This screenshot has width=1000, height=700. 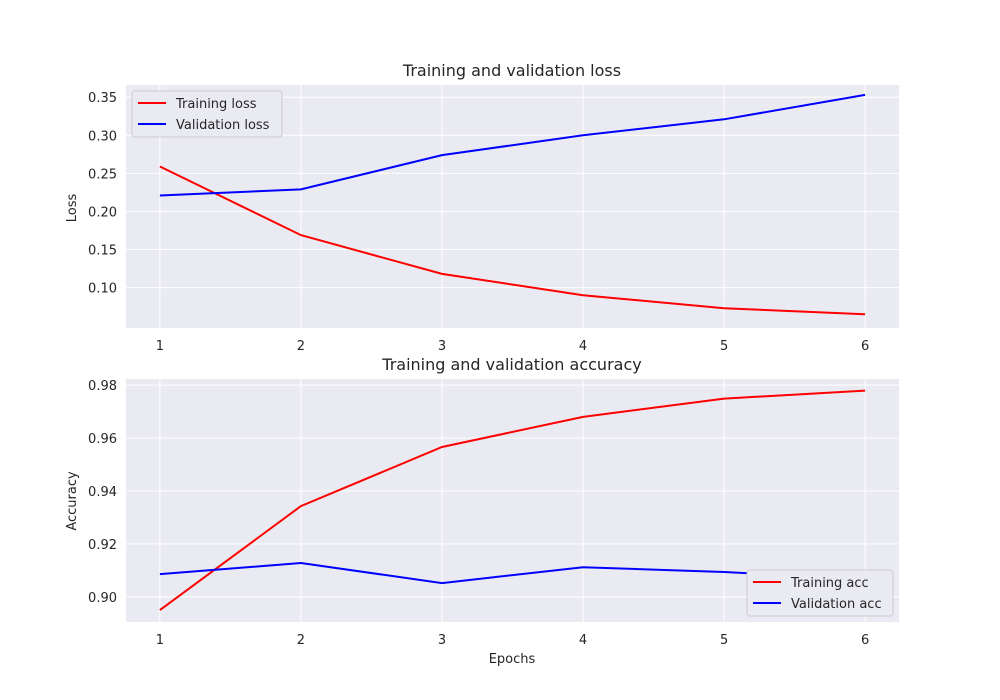 I want to click on loss-series-line-validation, so click(x=512, y=145).